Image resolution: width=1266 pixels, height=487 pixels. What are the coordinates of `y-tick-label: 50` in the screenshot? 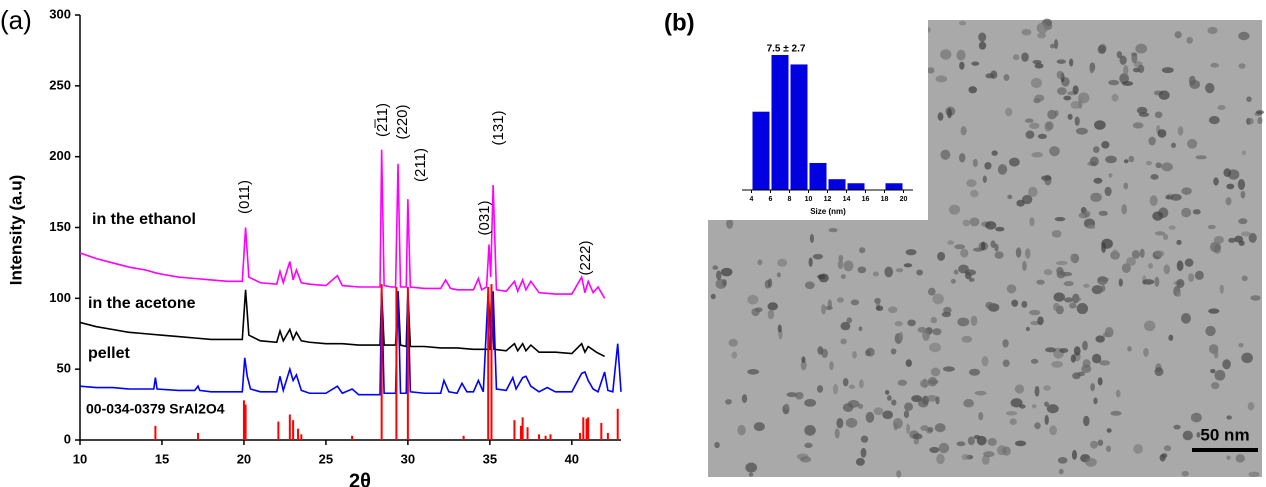 It's located at (64, 368).